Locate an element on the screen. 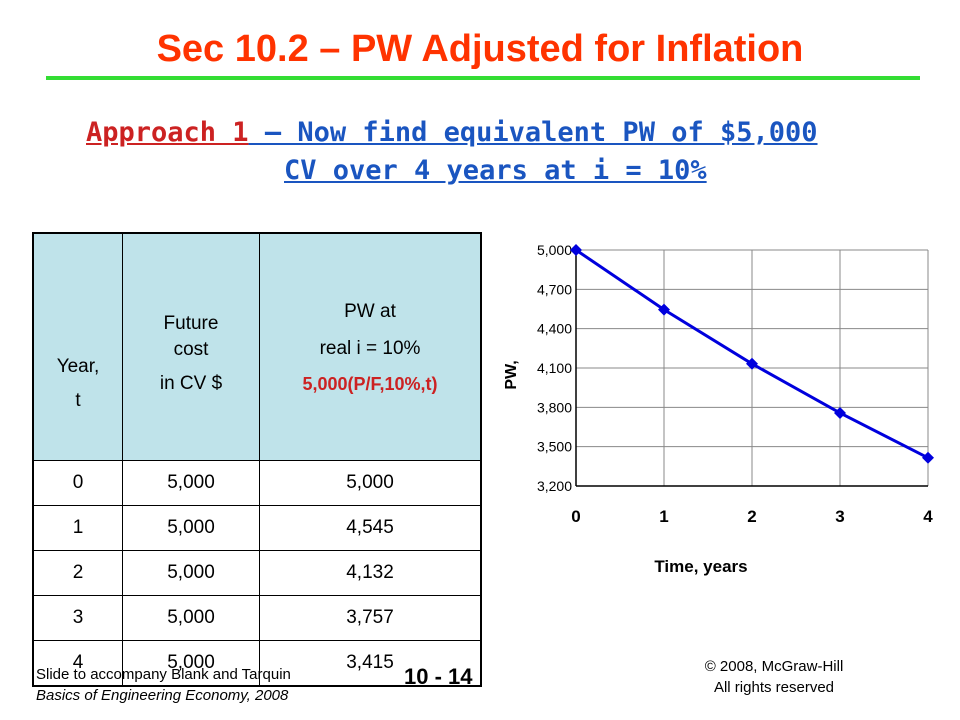 Image resolution: width=960 pixels, height=720 pixels. table-row: 1 5,000 4,545 is located at coordinates (257, 528).